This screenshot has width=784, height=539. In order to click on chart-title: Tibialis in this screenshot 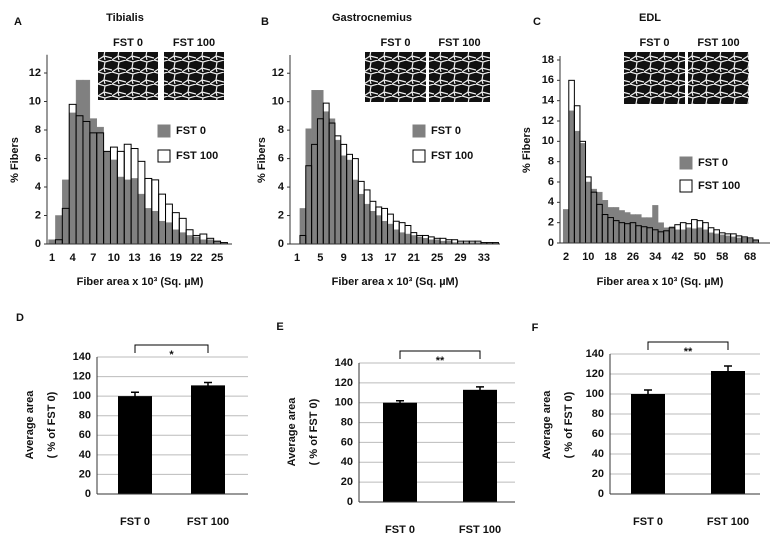, I will do `click(125, 18)`.